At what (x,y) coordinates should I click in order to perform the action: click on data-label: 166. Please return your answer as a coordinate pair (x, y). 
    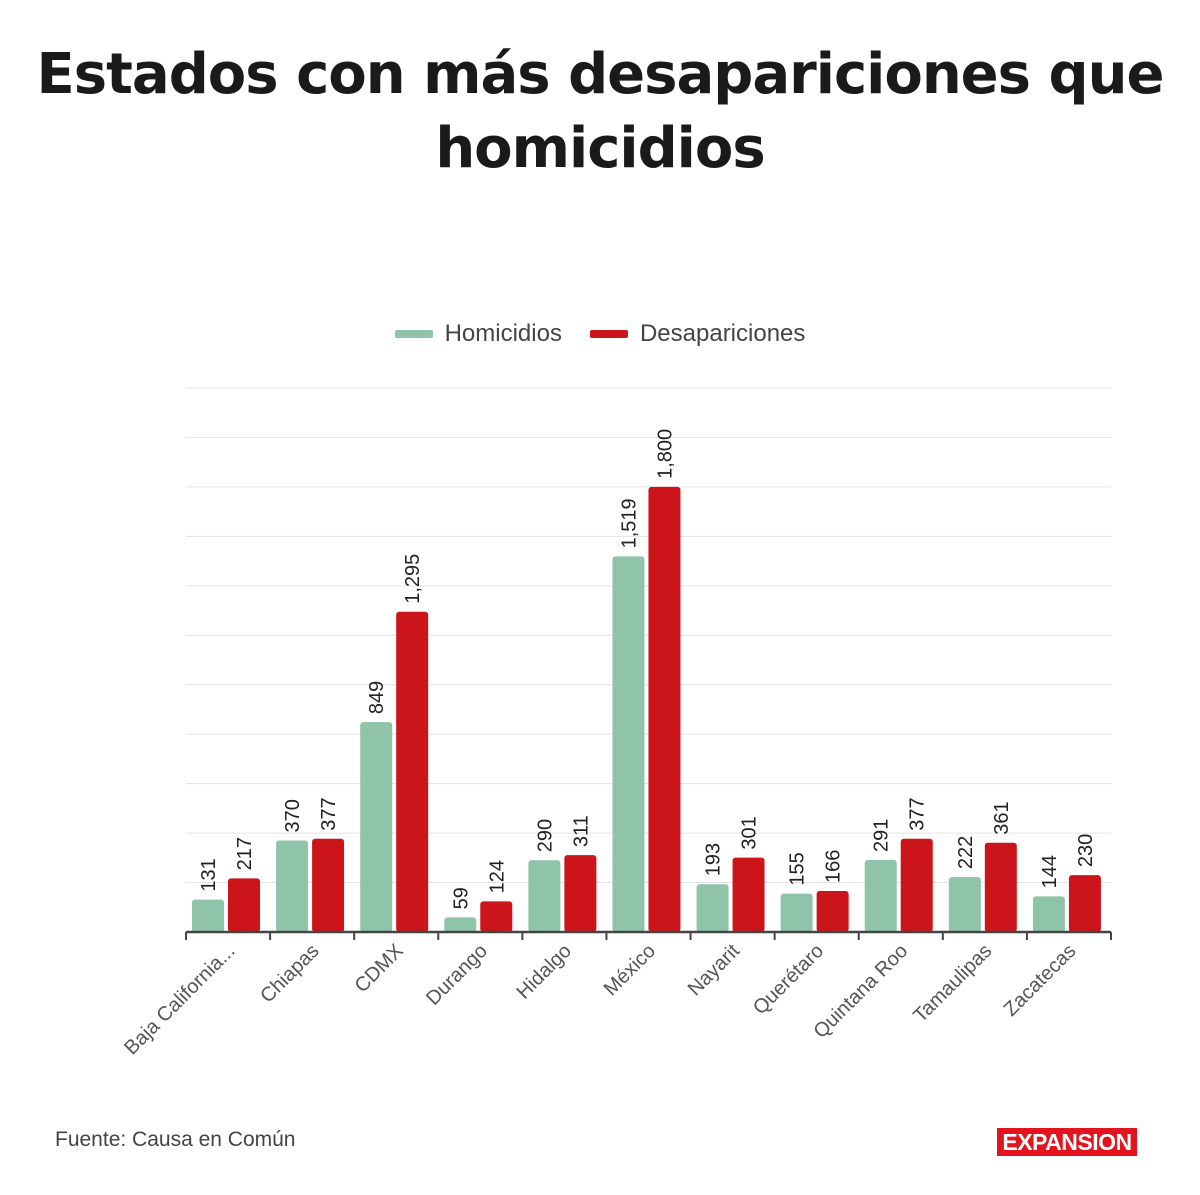
    Looking at the image, I should click on (834, 866).